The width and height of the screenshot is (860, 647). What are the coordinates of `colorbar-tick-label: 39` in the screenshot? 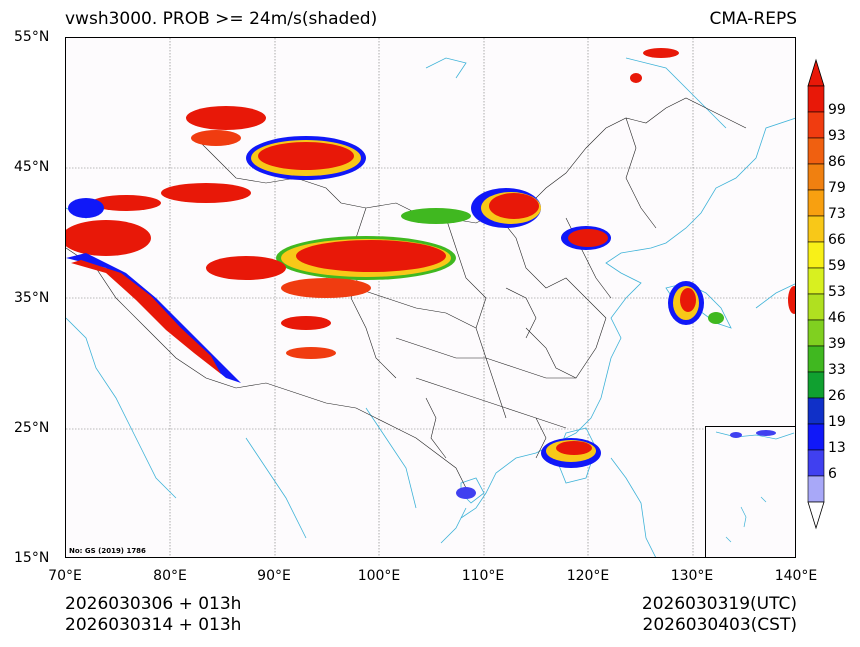 It's located at (837, 344).